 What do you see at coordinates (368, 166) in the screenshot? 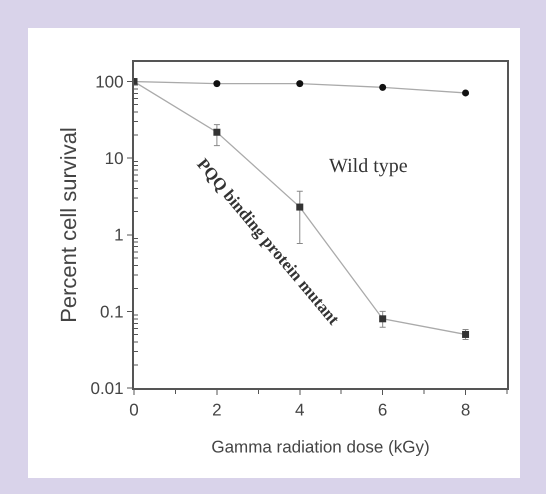
I see `annotation: Wild type` at bounding box center [368, 166].